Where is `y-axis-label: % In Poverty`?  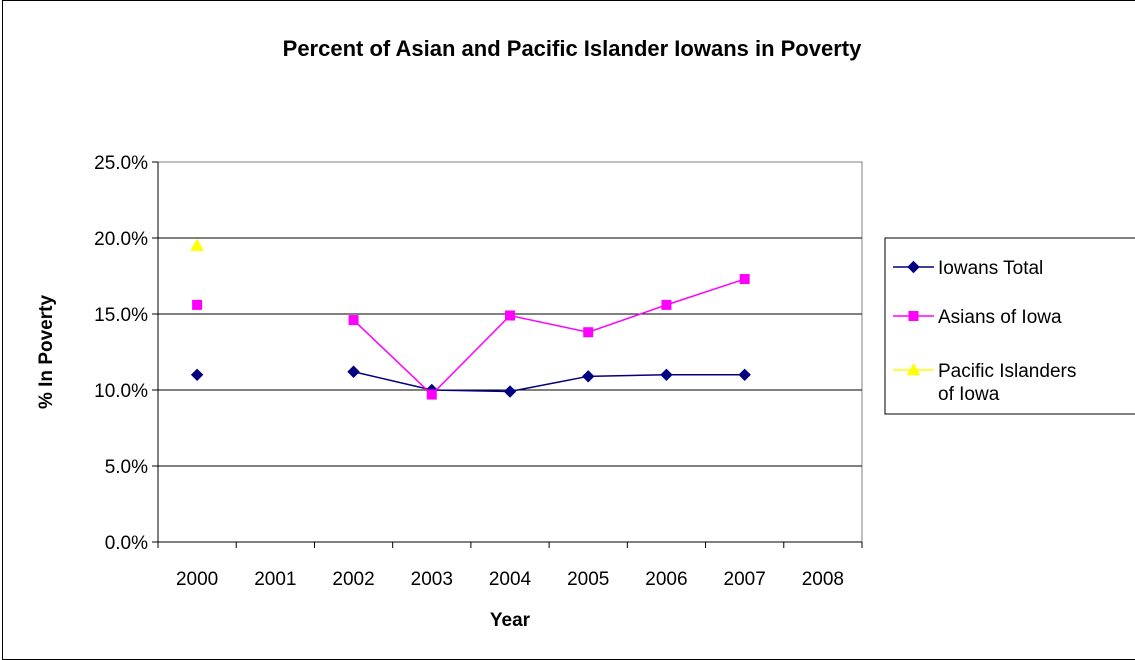
y-axis-label: % In Poverty is located at coordinates (46, 352).